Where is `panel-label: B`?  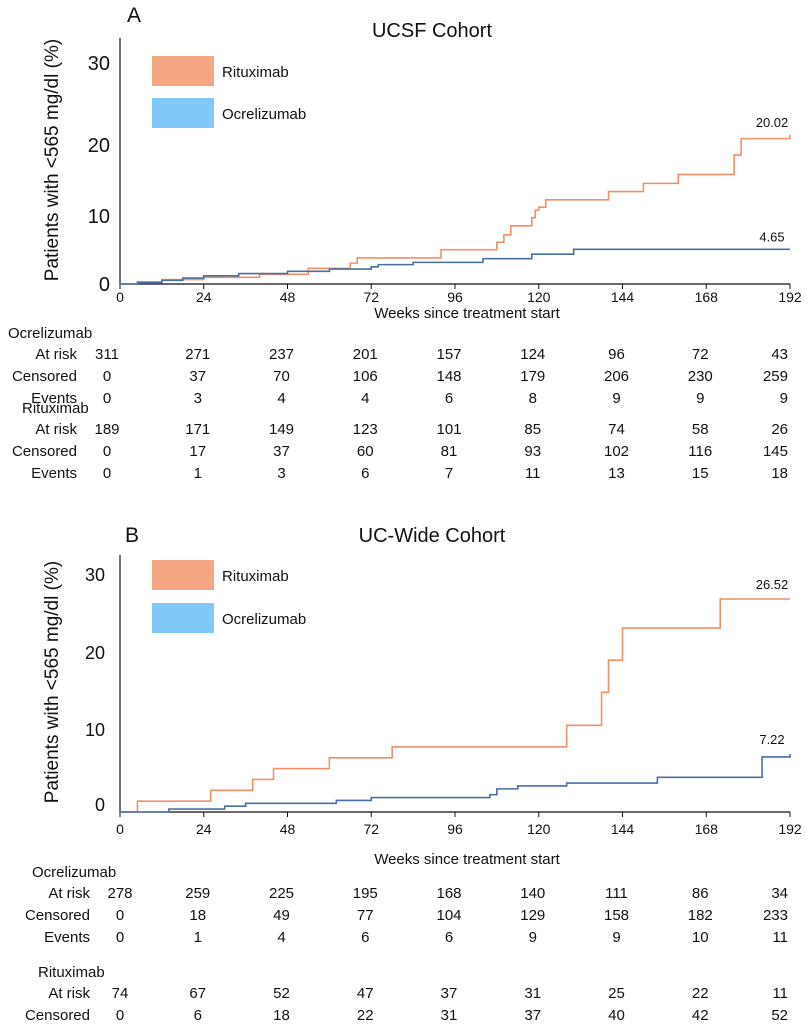 panel-label: B is located at coordinates (132, 535).